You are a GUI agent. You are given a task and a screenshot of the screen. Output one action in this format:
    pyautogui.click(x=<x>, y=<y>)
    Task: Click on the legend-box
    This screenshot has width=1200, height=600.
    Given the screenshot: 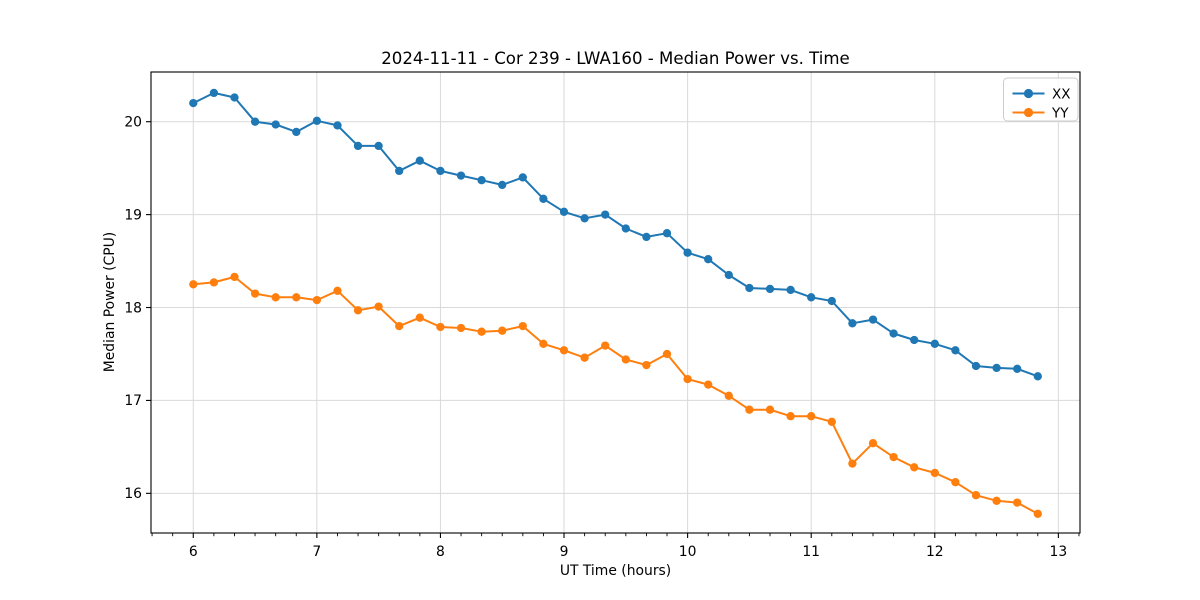 What is the action you would take?
    pyautogui.click(x=1041, y=99)
    